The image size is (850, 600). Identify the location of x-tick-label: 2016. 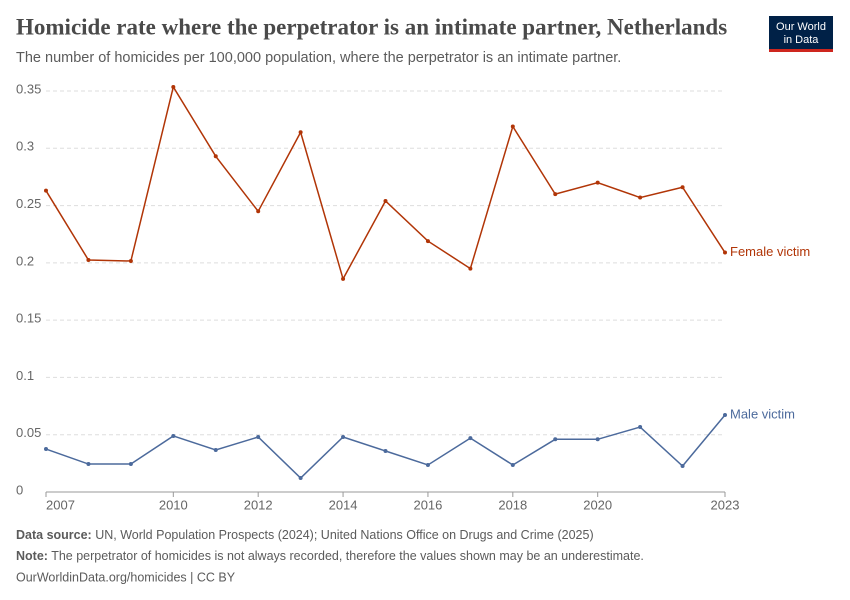
(427, 504).